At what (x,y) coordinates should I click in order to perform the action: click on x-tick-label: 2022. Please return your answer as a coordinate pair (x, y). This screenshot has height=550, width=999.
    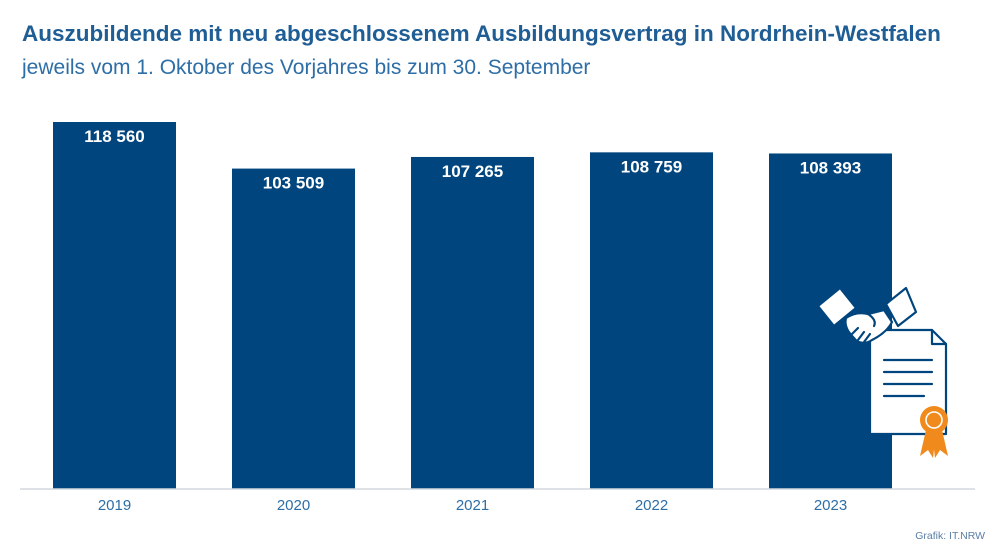
    Looking at the image, I should click on (651, 505).